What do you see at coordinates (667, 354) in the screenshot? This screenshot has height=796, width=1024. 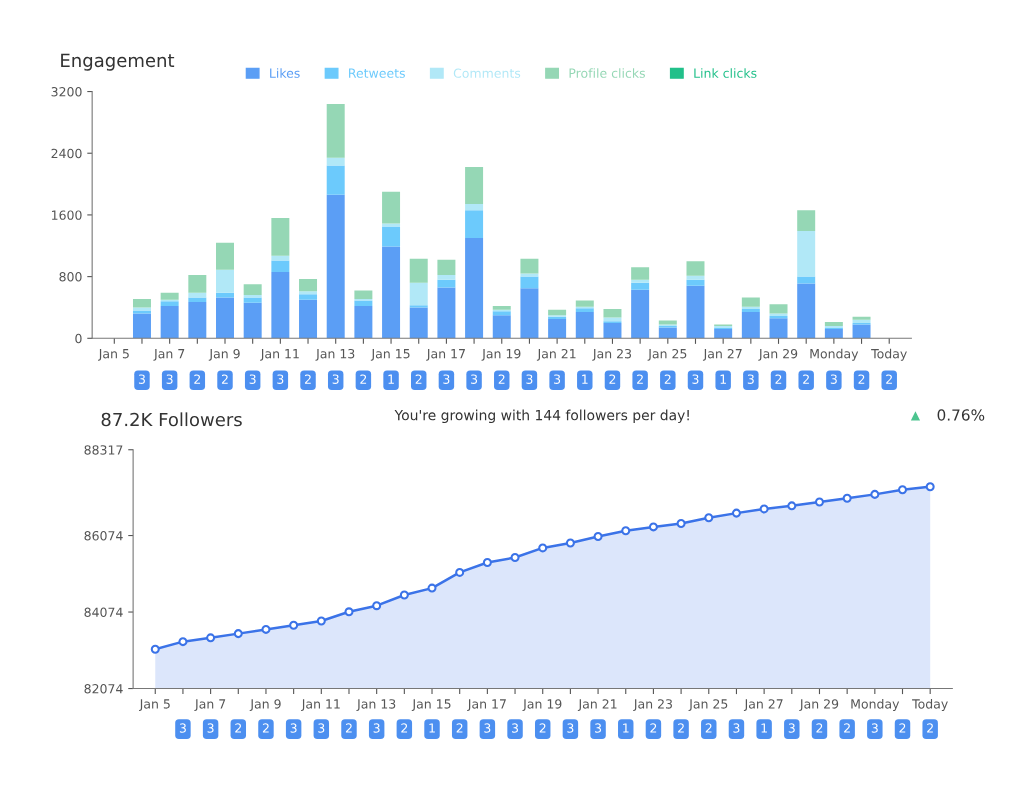 I see `x-tick-label: Jan 25` at bounding box center [667, 354].